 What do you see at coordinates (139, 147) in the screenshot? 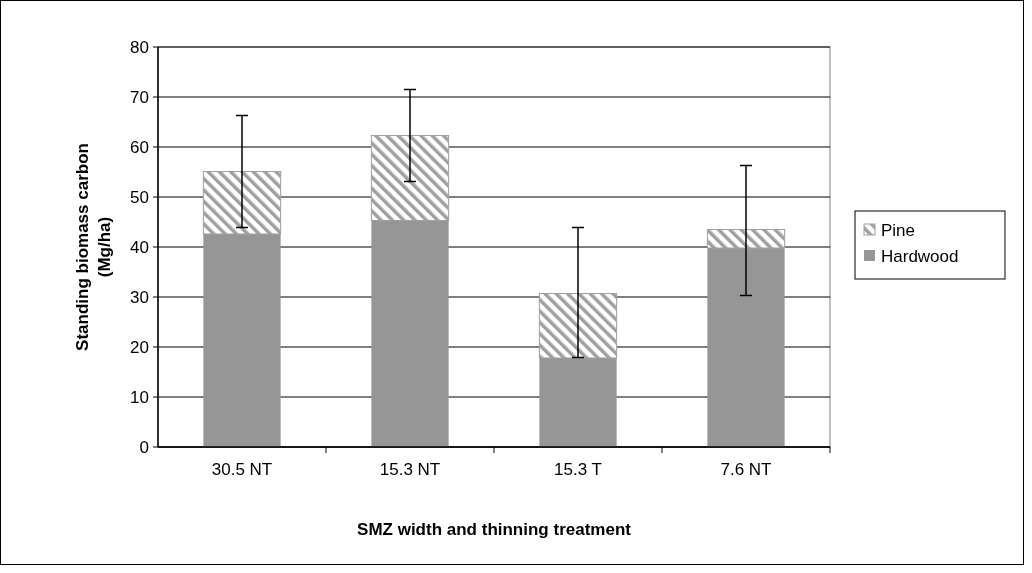
I see `y-tick-label: 60` at bounding box center [139, 147].